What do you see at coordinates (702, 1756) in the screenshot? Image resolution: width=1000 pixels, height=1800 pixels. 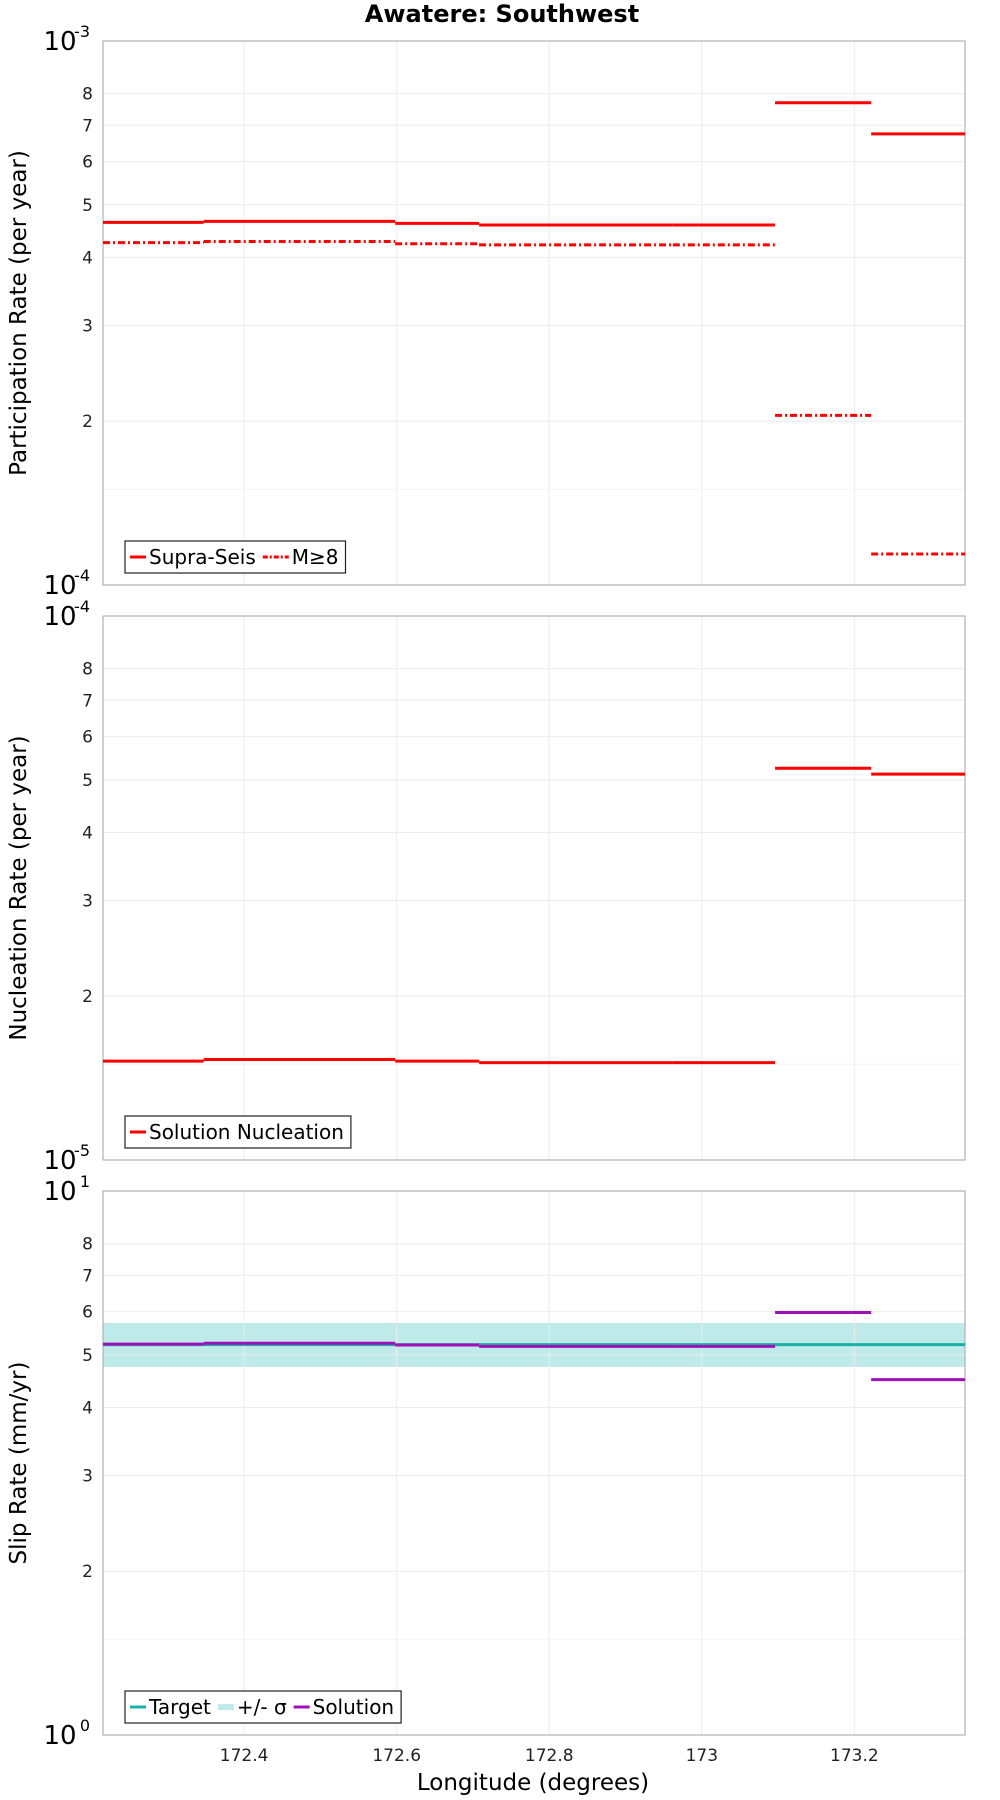 I see `x-tick-label: 173` at bounding box center [702, 1756].